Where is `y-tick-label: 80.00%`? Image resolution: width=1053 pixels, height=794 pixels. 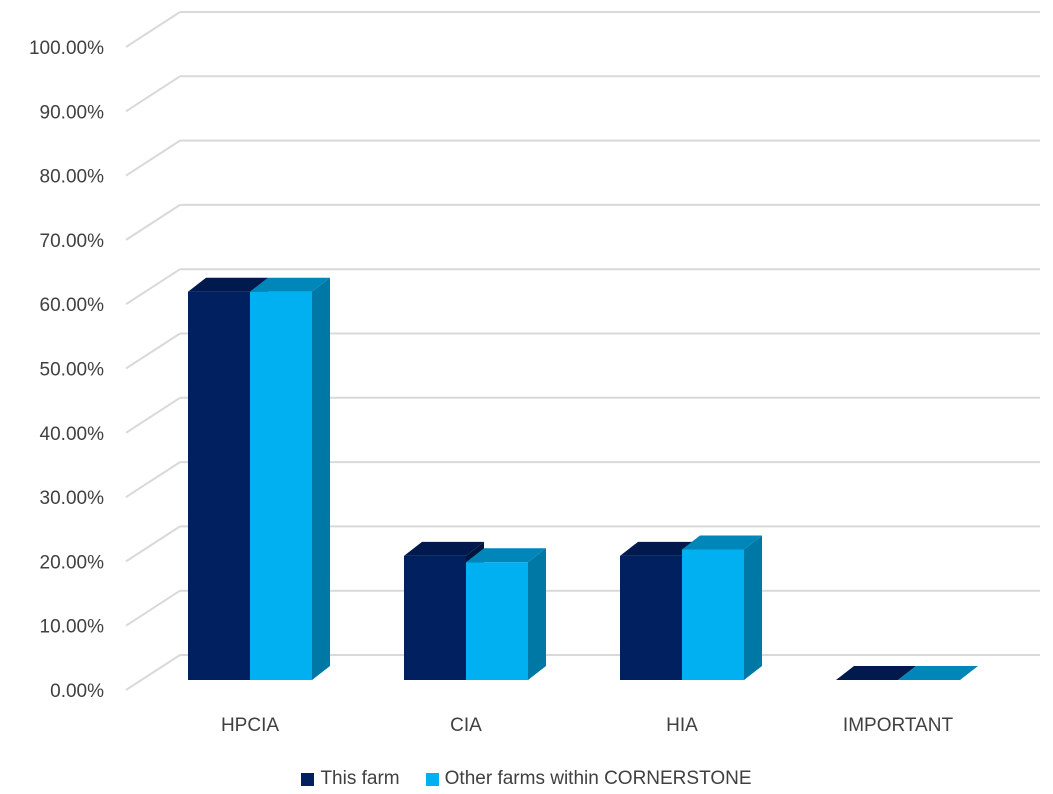
y-tick-label: 80.00% is located at coordinates (72, 177).